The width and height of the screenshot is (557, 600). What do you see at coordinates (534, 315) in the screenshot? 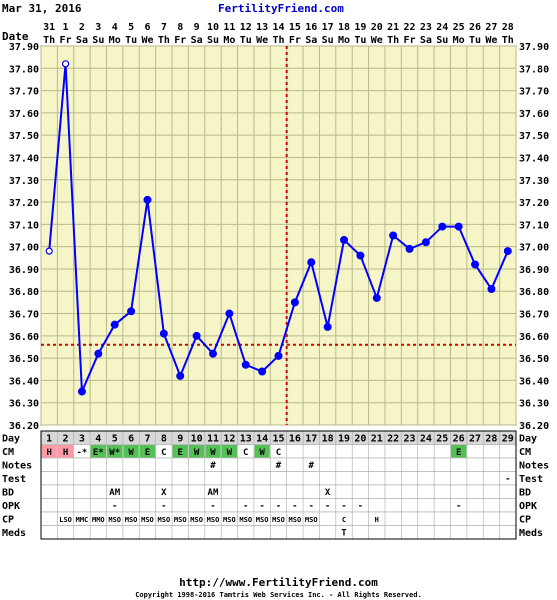
I see `y-tick-right: 36.70` at bounding box center [534, 315].